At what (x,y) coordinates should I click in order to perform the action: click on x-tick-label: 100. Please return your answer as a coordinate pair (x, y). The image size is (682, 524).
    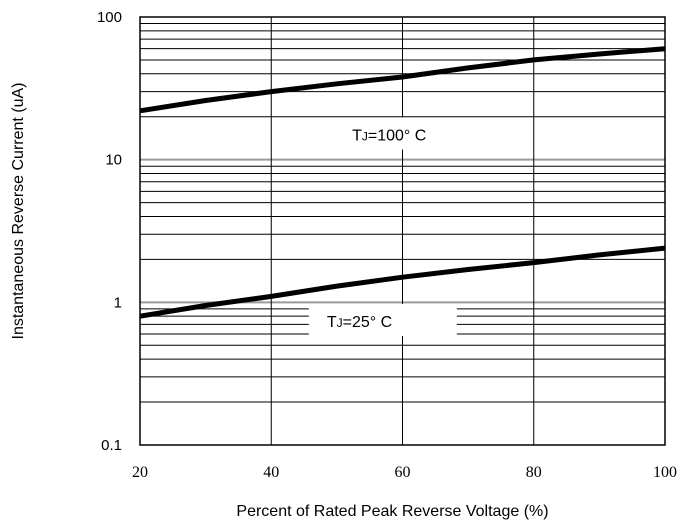
    Looking at the image, I should click on (665, 472).